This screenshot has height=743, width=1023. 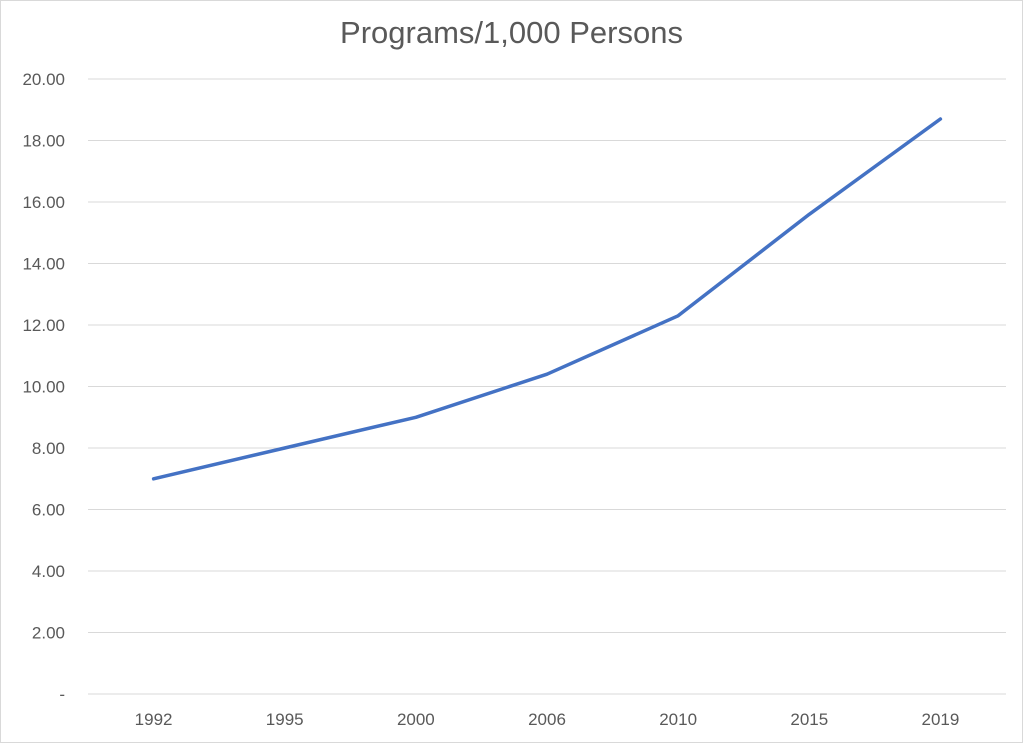 What do you see at coordinates (48, 510) in the screenshot?
I see `y-tick-label: 6.00` at bounding box center [48, 510].